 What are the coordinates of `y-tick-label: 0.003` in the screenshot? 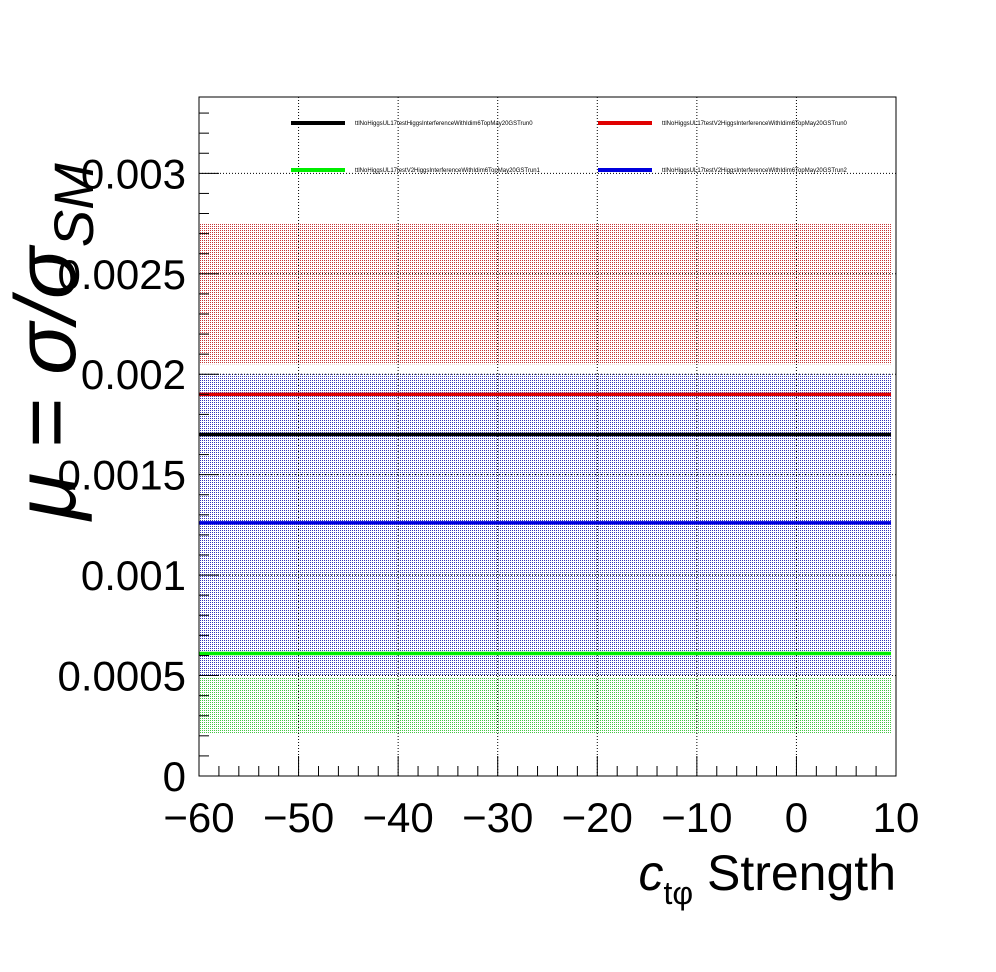 It's located at (133, 173).